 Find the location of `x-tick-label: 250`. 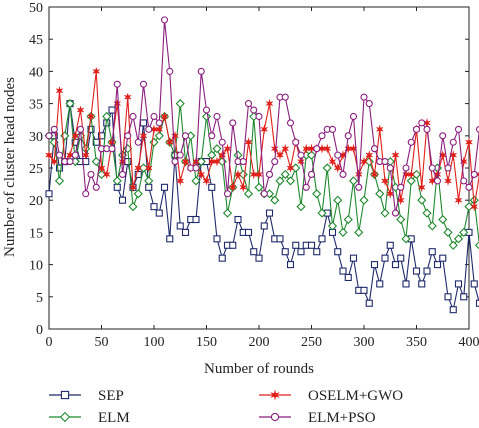

x-tick-label: 250 is located at coordinates (311, 342).